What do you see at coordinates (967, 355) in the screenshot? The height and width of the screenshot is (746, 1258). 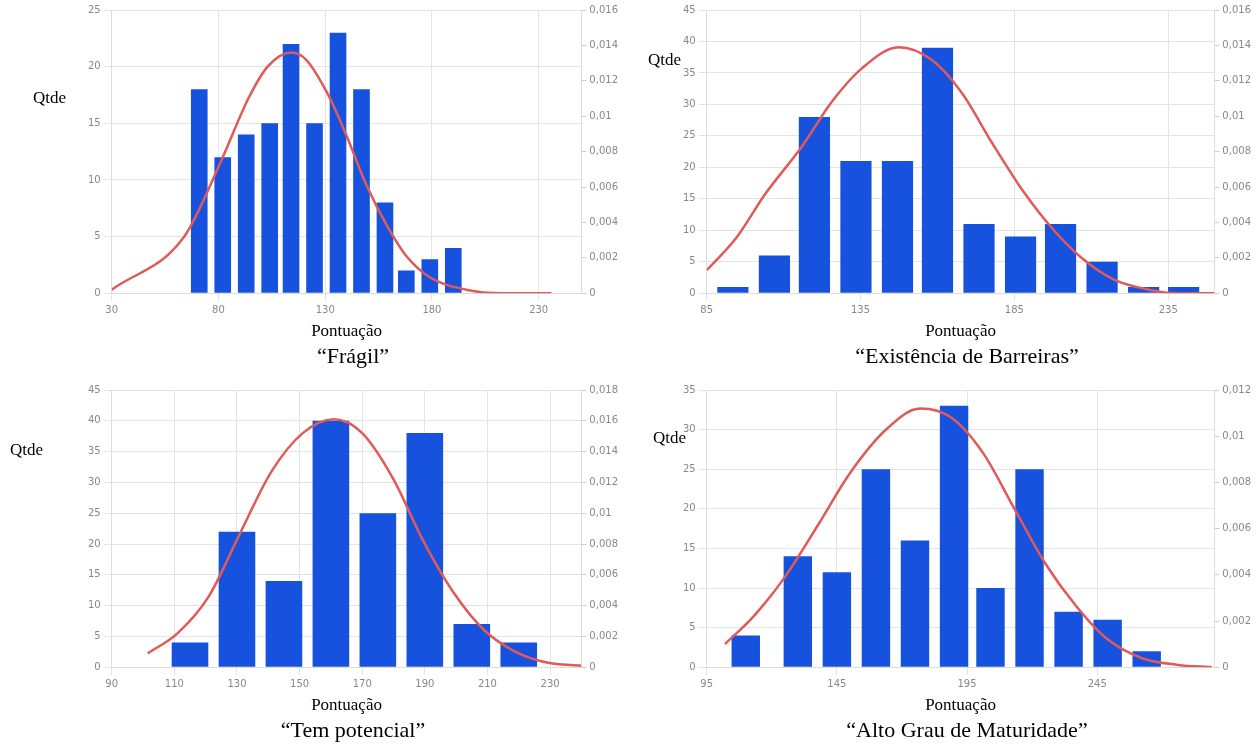 I see `text: “Existência de Barreiras”` at bounding box center [967, 355].